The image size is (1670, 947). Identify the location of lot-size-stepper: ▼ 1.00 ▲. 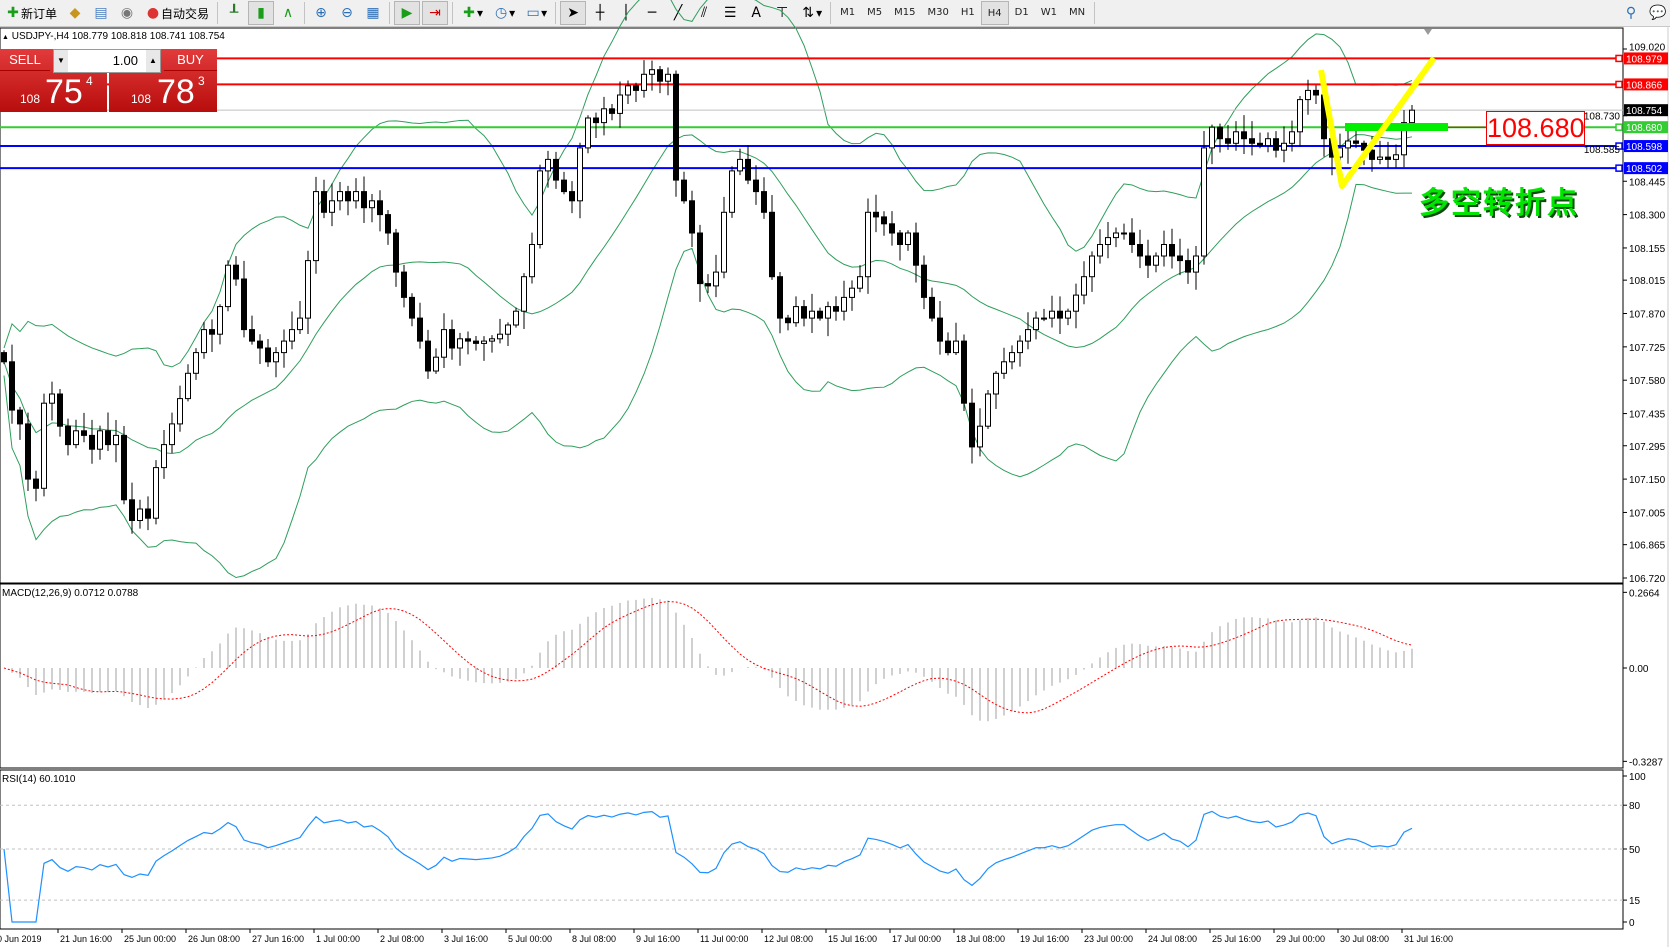
(107, 61).